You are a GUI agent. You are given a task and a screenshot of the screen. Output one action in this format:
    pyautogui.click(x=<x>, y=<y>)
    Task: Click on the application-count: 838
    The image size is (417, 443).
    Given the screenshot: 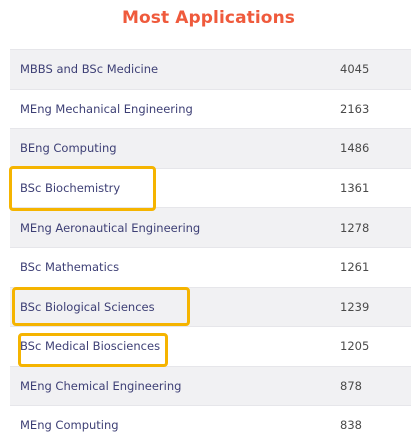 What is the action you would take?
    pyautogui.click(x=351, y=425)
    